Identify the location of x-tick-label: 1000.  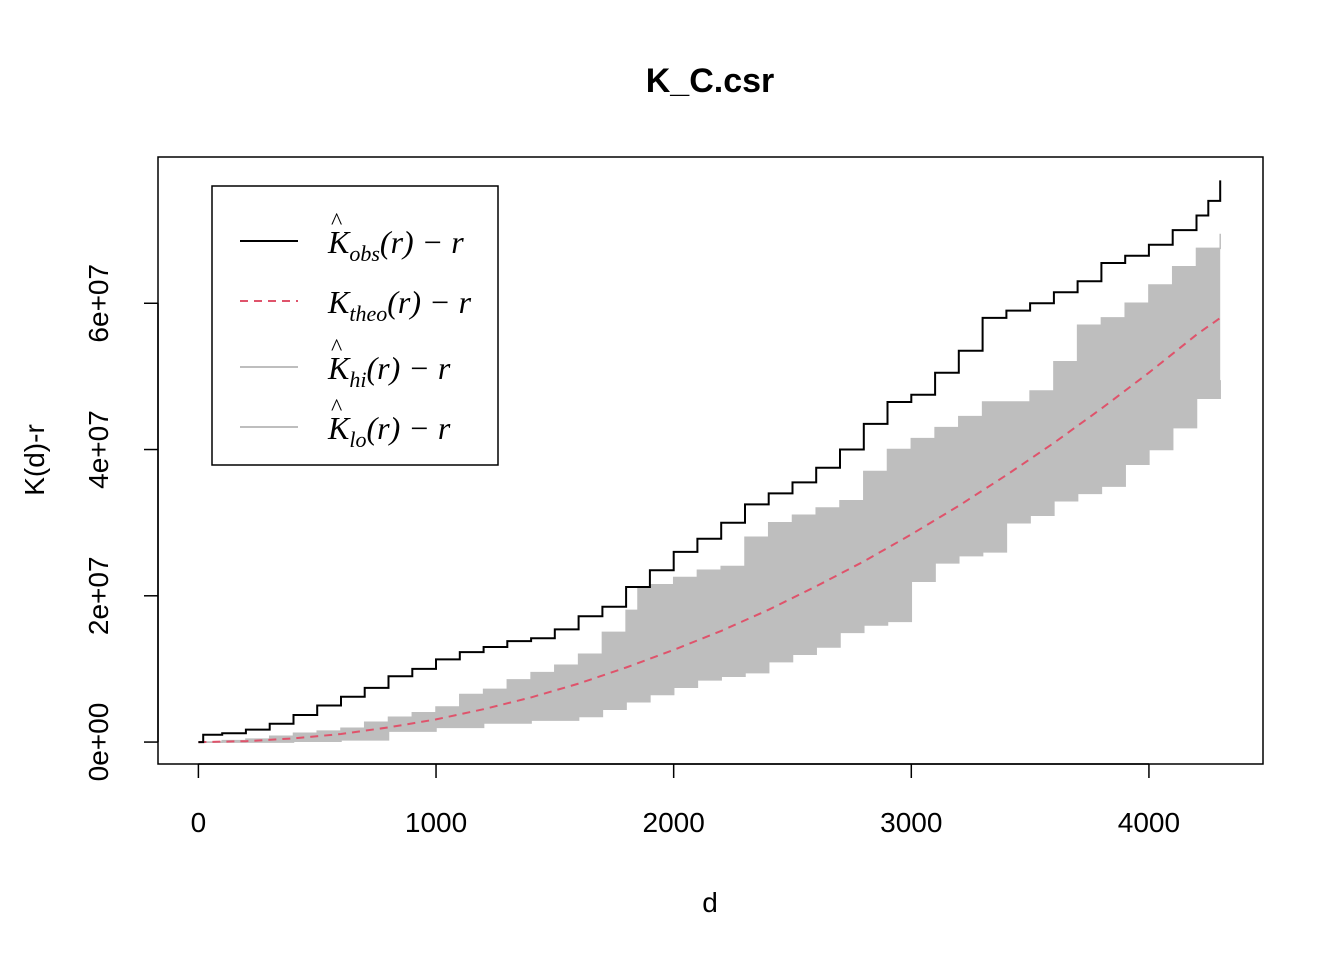
(436, 822).